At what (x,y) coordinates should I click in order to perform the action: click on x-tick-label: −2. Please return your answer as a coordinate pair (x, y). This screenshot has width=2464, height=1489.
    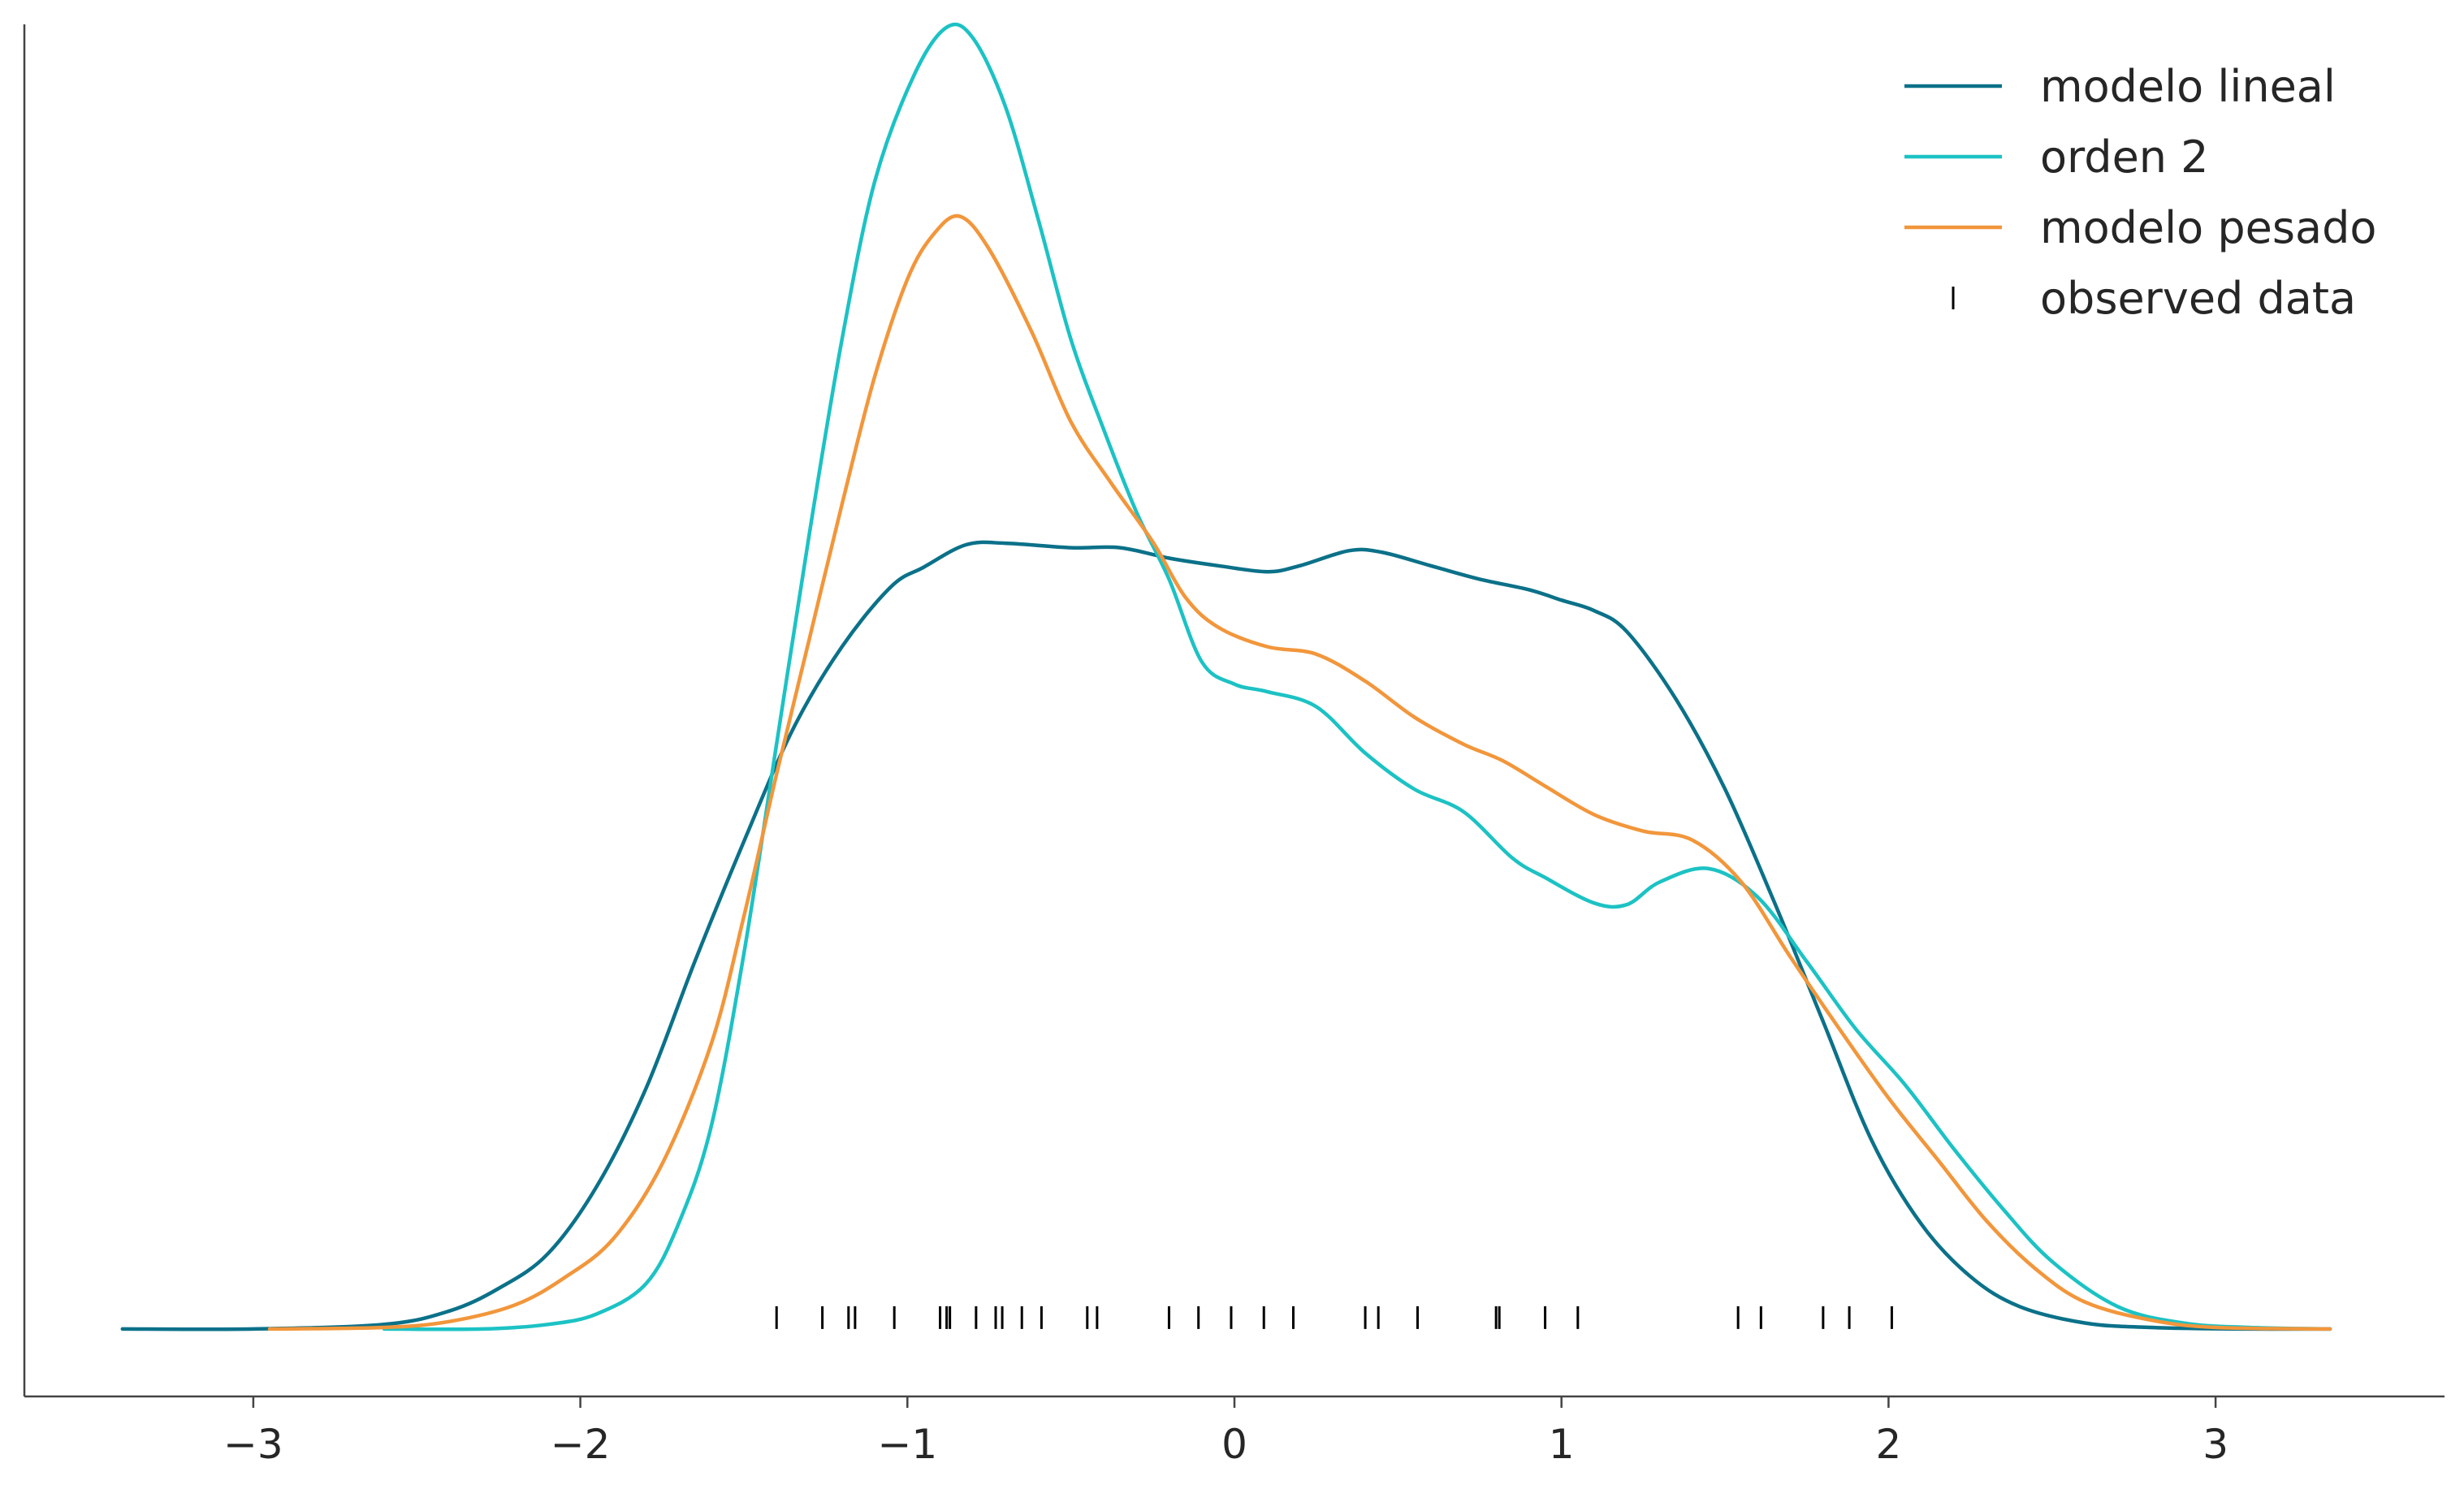
    Looking at the image, I should click on (581, 1444).